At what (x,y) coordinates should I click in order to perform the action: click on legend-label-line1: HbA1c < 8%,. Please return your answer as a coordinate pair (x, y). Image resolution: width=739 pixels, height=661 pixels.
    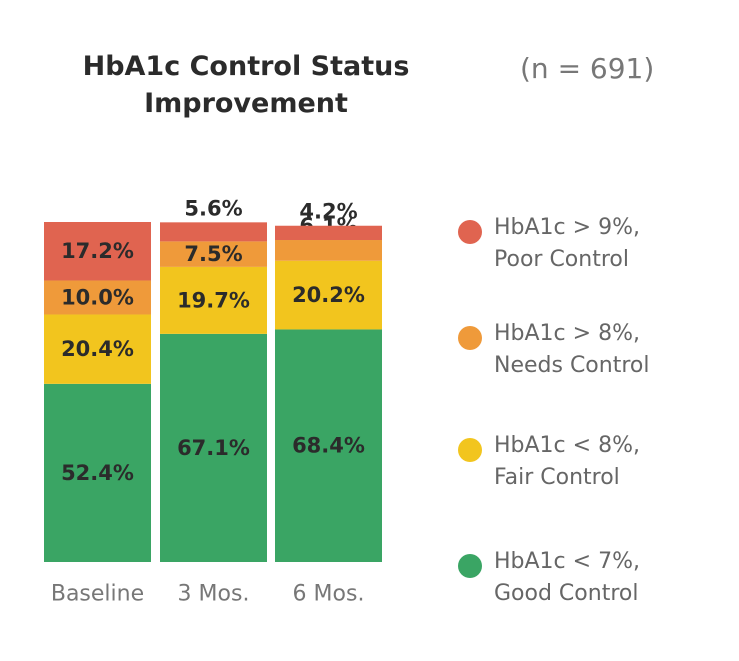
    Looking at the image, I should click on (567, 445).